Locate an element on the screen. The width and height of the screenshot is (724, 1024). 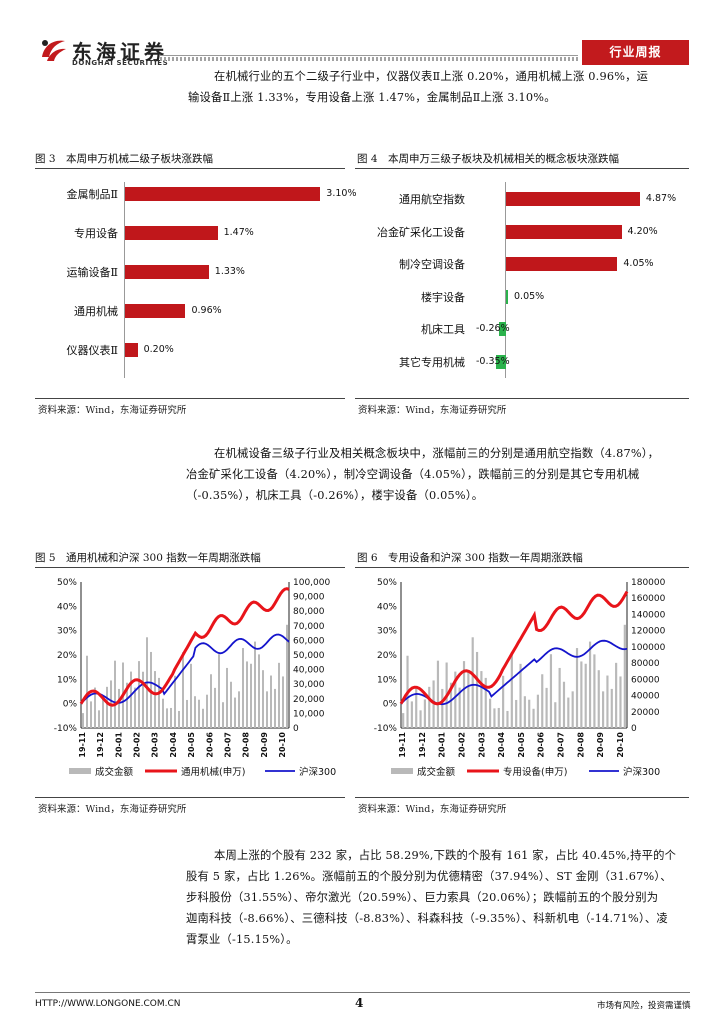
header-dashes is located at coordinates (369, 59).